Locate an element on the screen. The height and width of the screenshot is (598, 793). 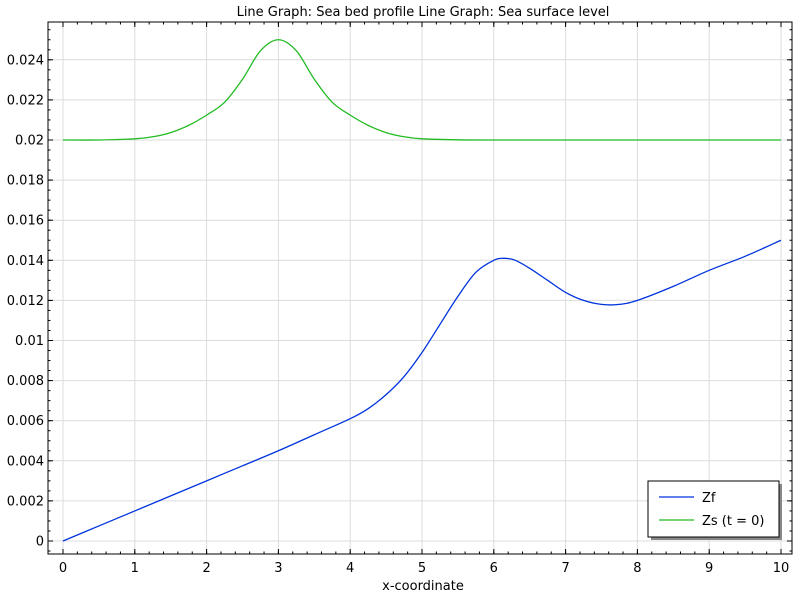
x-tick-label: 2 is located at coordinates (206, 568).